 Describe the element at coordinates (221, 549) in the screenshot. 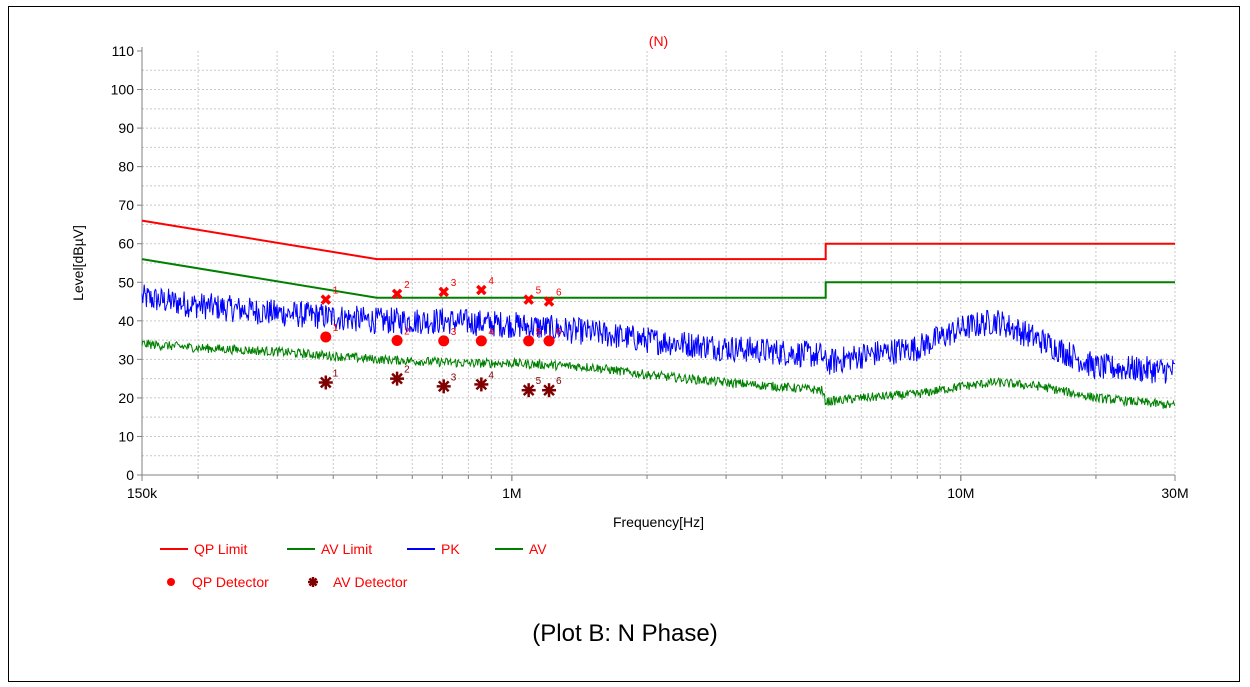

I see `legend-label: QP Limit` at that location.